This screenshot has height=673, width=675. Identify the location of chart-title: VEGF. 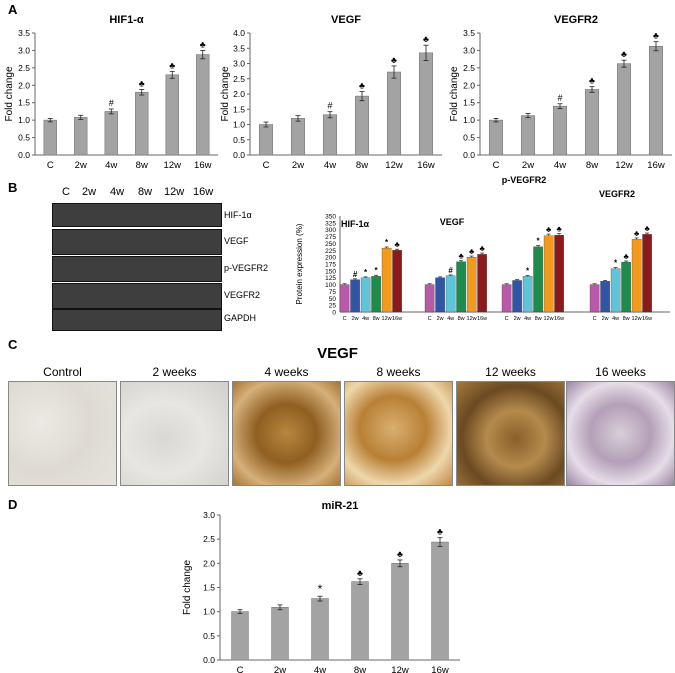
(346, 20).